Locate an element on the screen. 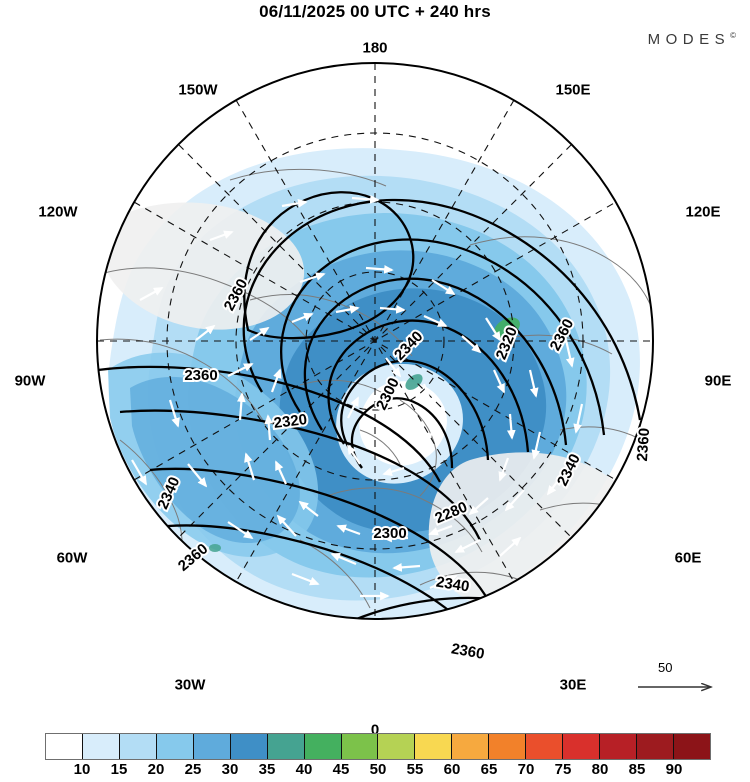 This screenshot has height=782, width=750. colorbar-tick-label: 45 is located at coordinates (341, 769).